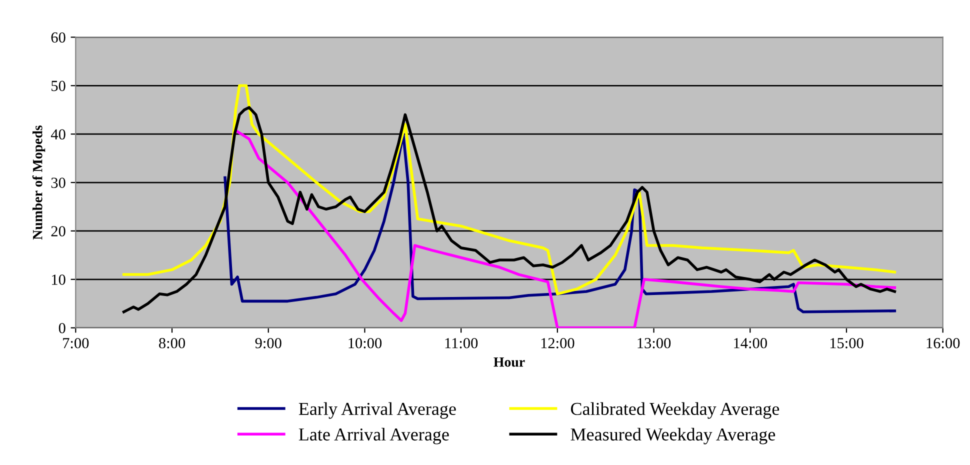  I want to click on x-tick-label: 14:00, so click(750, 343).